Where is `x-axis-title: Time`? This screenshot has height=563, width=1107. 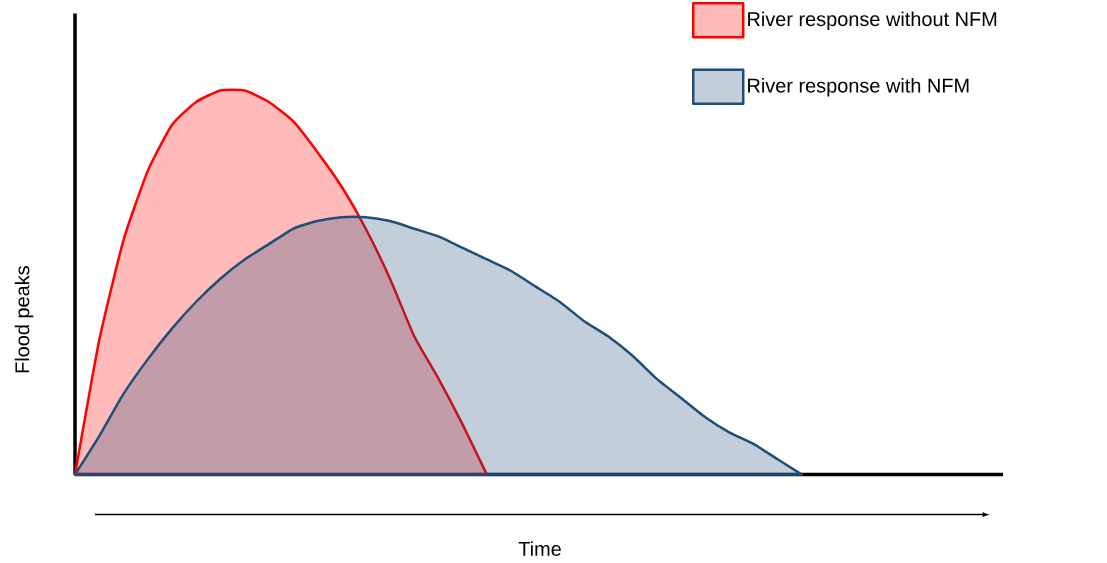
x-axis-title: Time is located at coordinates (539, 549).